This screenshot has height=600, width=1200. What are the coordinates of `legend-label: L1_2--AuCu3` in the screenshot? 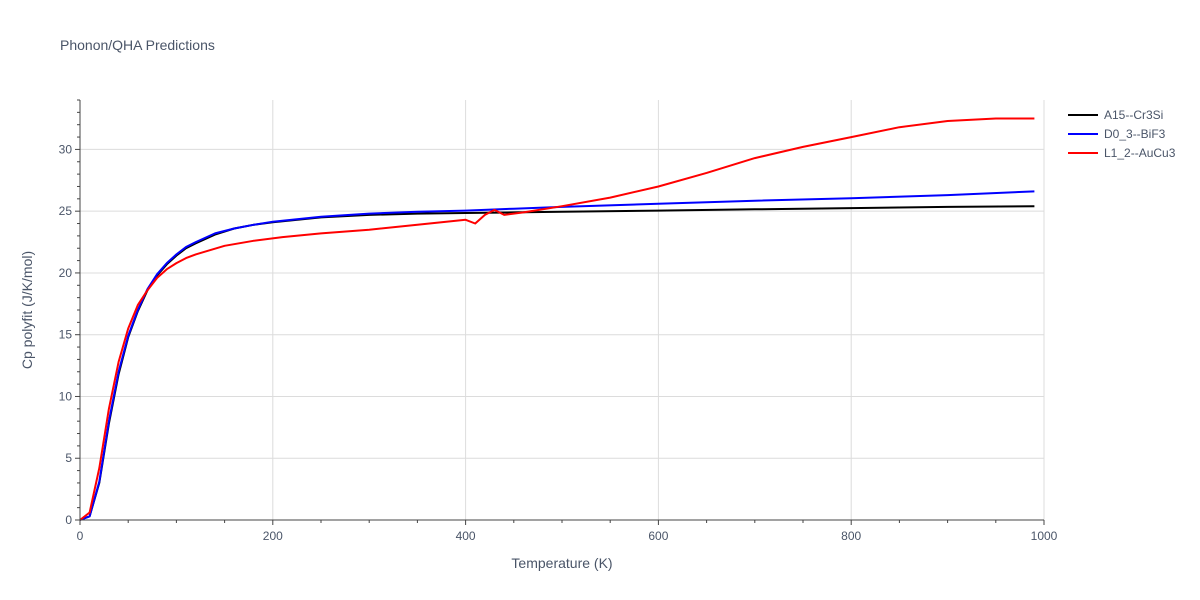 It's located at (1140, 153).